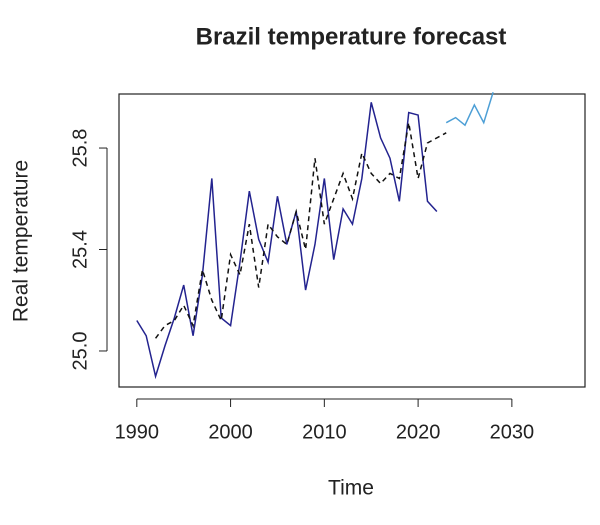  Describe the element at coordinates (324, 432) in the screenshot. I see `x-tick-label: 2010` at that location.